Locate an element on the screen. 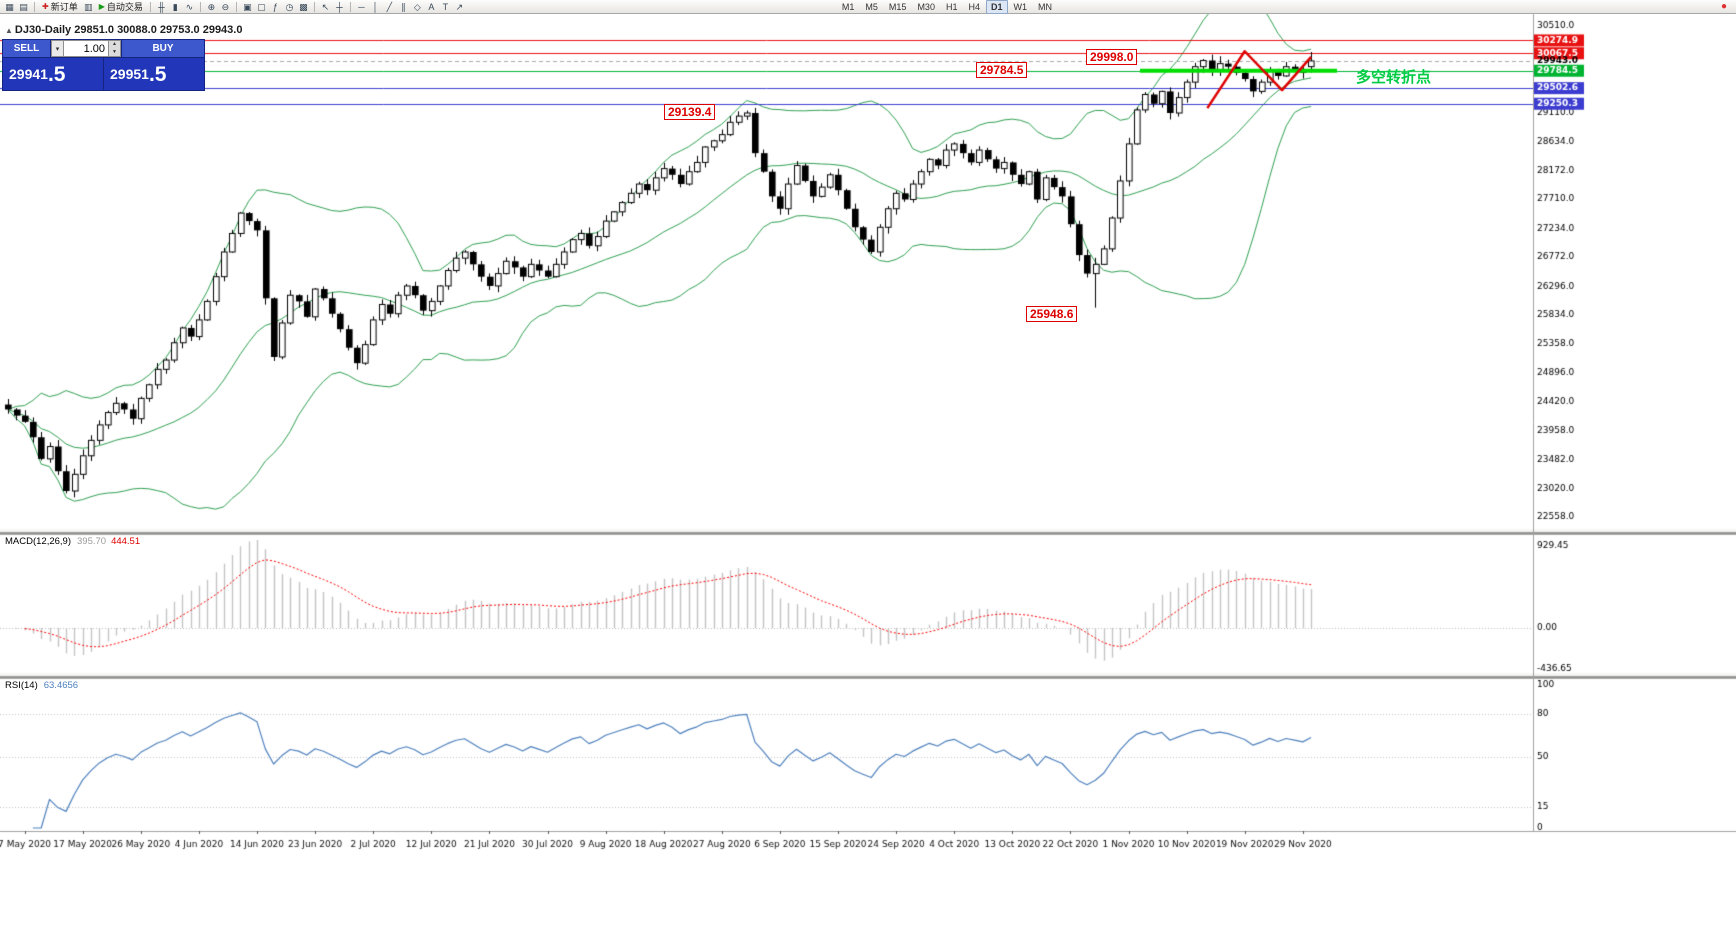 Image resolution: width=1736 pixels, height=942 pixels. new-chart-icon: ▦ is located at coordinates (9, 6).